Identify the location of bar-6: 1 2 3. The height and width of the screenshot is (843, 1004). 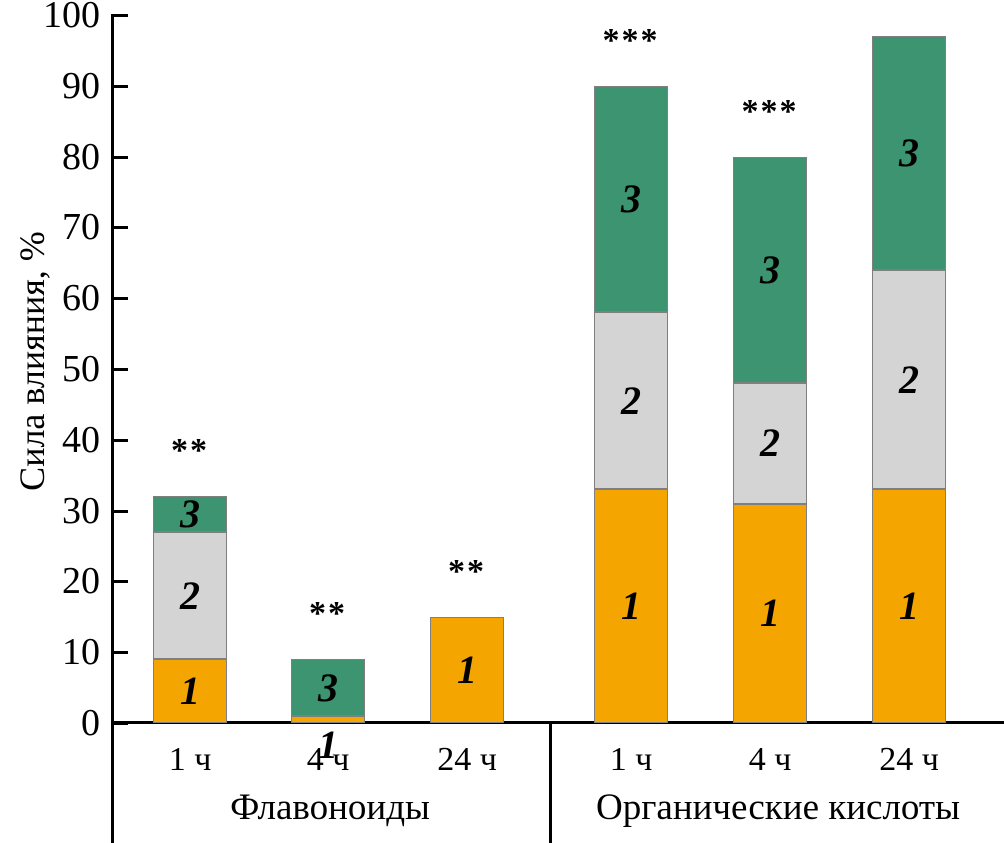
(909, 379).